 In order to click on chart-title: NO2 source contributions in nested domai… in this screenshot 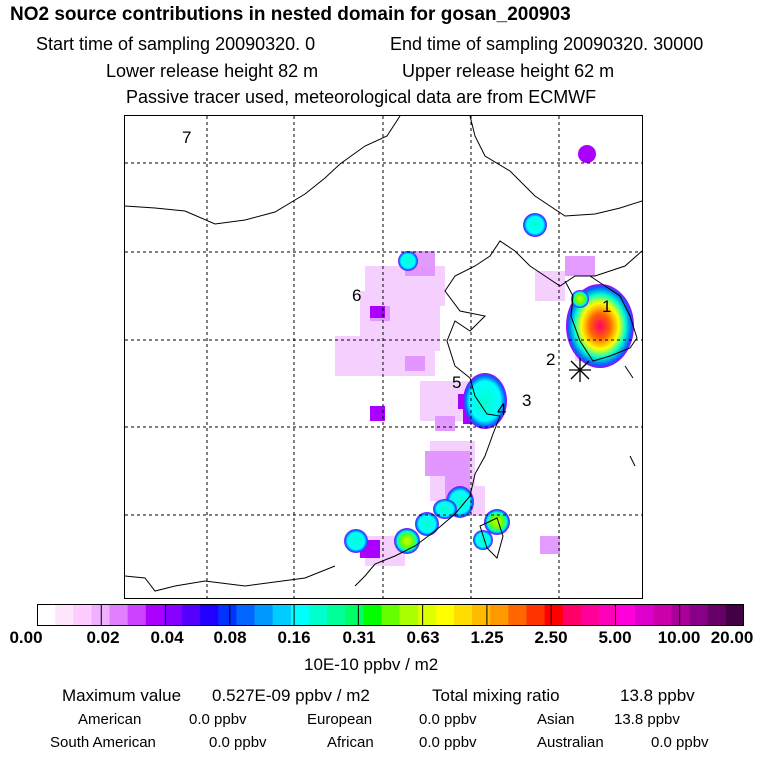, I will do `click(290, 14)`.